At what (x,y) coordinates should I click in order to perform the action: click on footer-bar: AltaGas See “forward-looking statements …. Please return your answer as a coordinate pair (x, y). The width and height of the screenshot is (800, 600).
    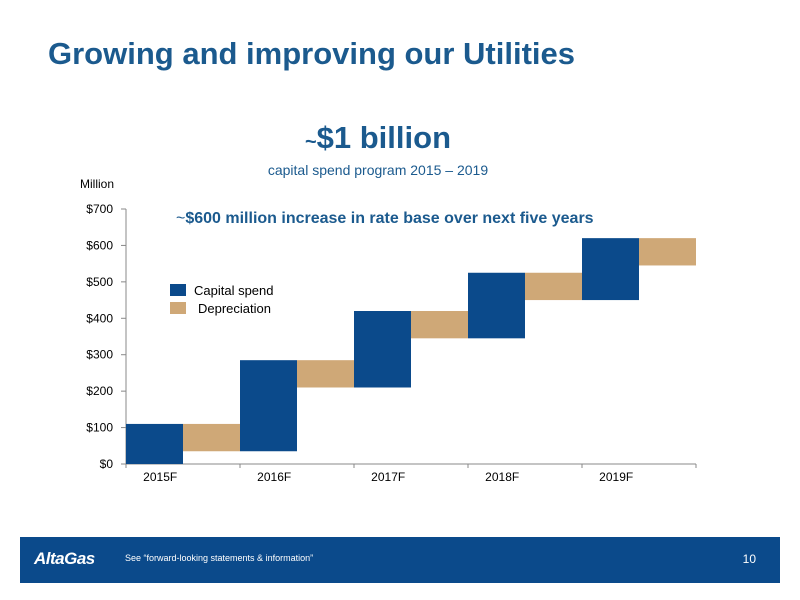
    Looking at the image, I should click on (400, 560).